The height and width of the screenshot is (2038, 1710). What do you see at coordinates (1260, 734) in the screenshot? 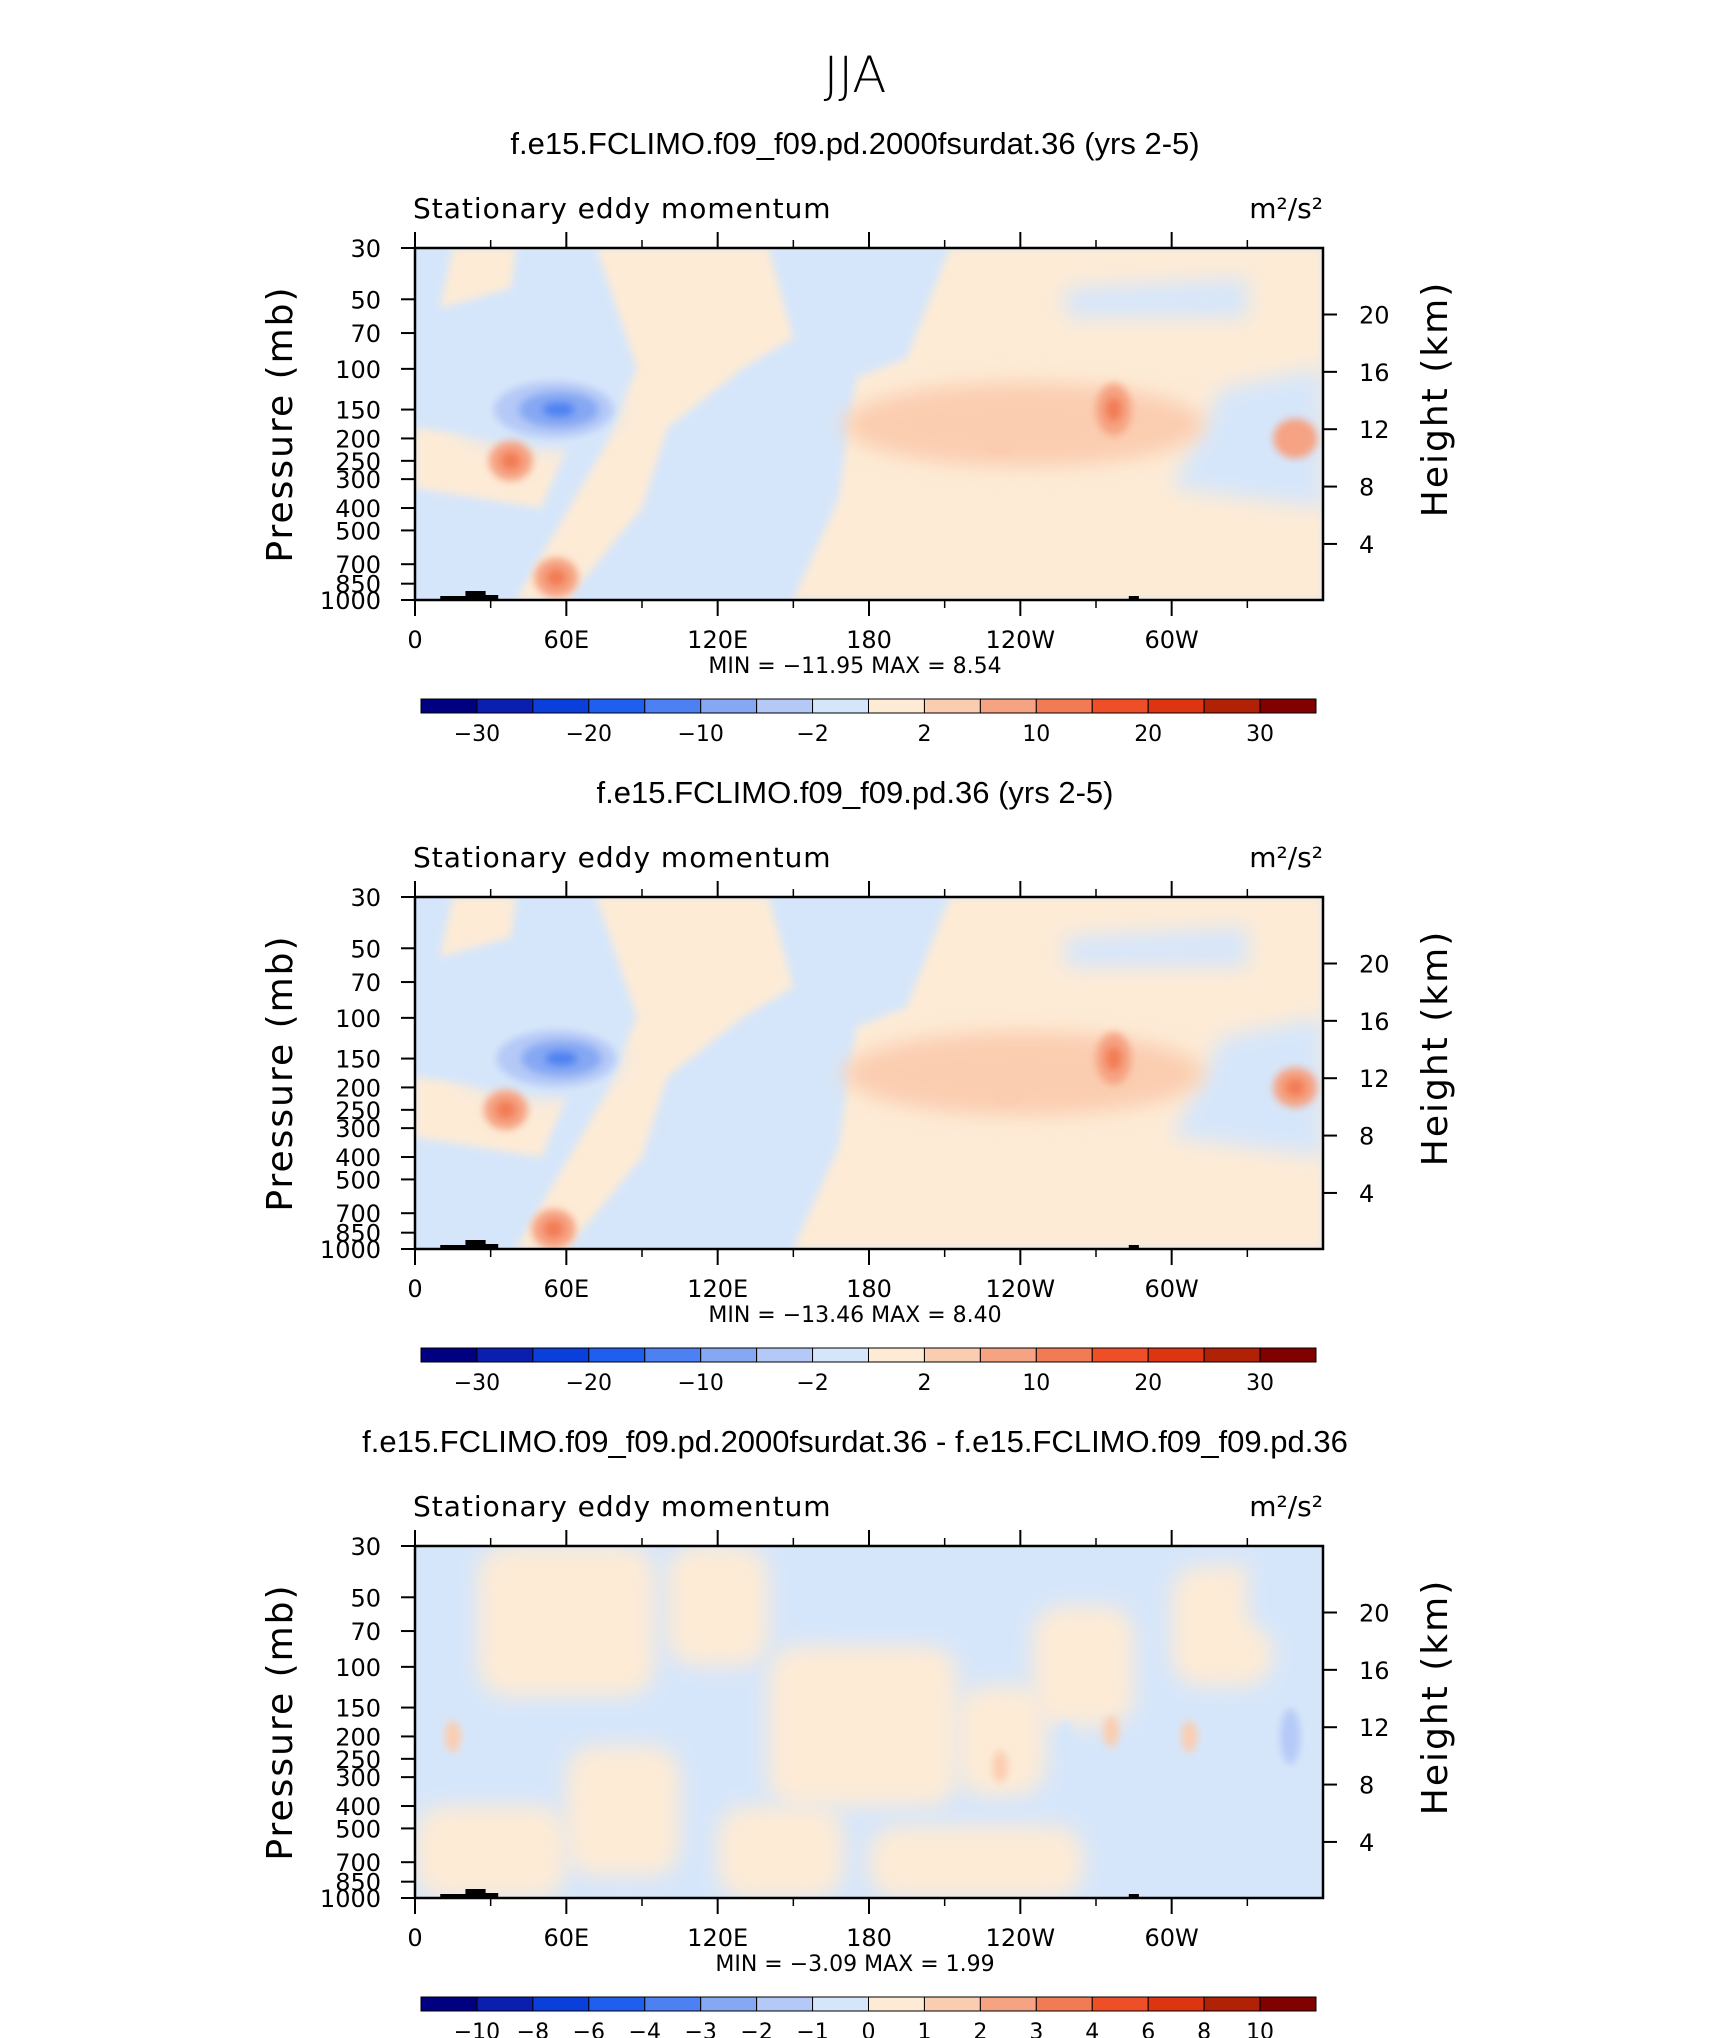
I see `colorbar-label: 30` at bounding box center [1260, 734].